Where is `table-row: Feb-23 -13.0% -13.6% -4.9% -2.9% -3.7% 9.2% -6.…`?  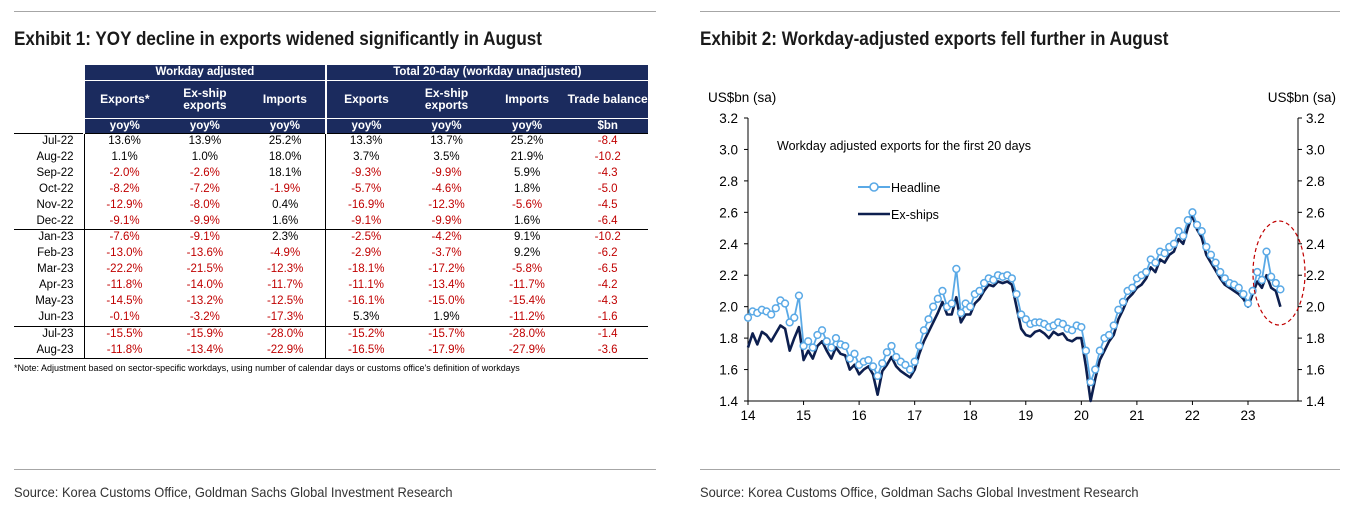
table-row: Feb-23 -13.0% -13.6% -4.9% -2.9% -3.7% 9.2% -6.… is located at coordinates (331, 253).